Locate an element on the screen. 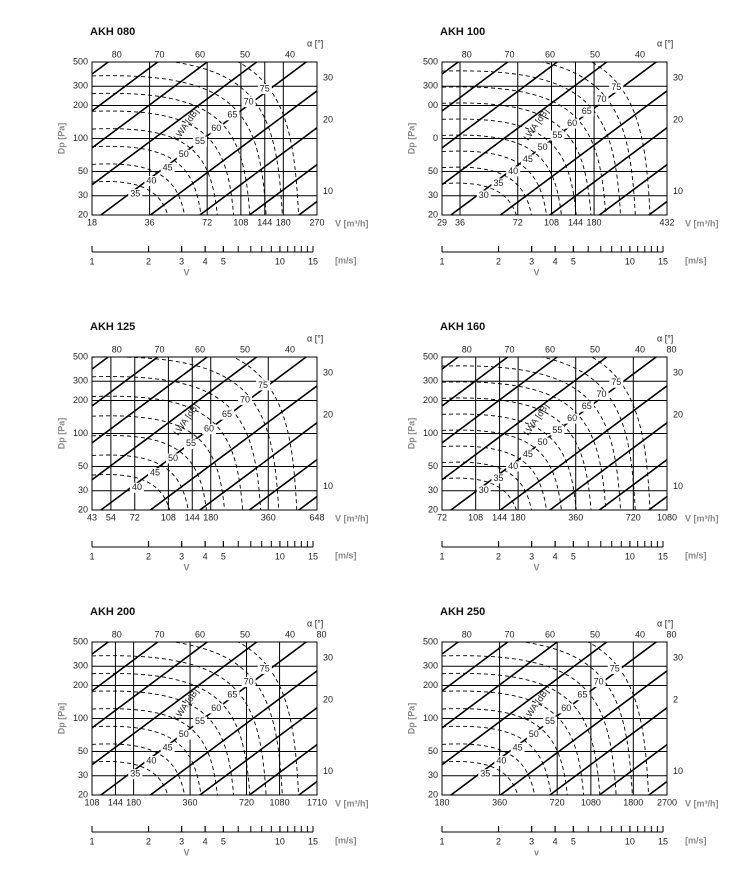 Image resolution: width=756 pixels, height=871 pixels. curve-label: 30 is located at coordinates (484, 195).